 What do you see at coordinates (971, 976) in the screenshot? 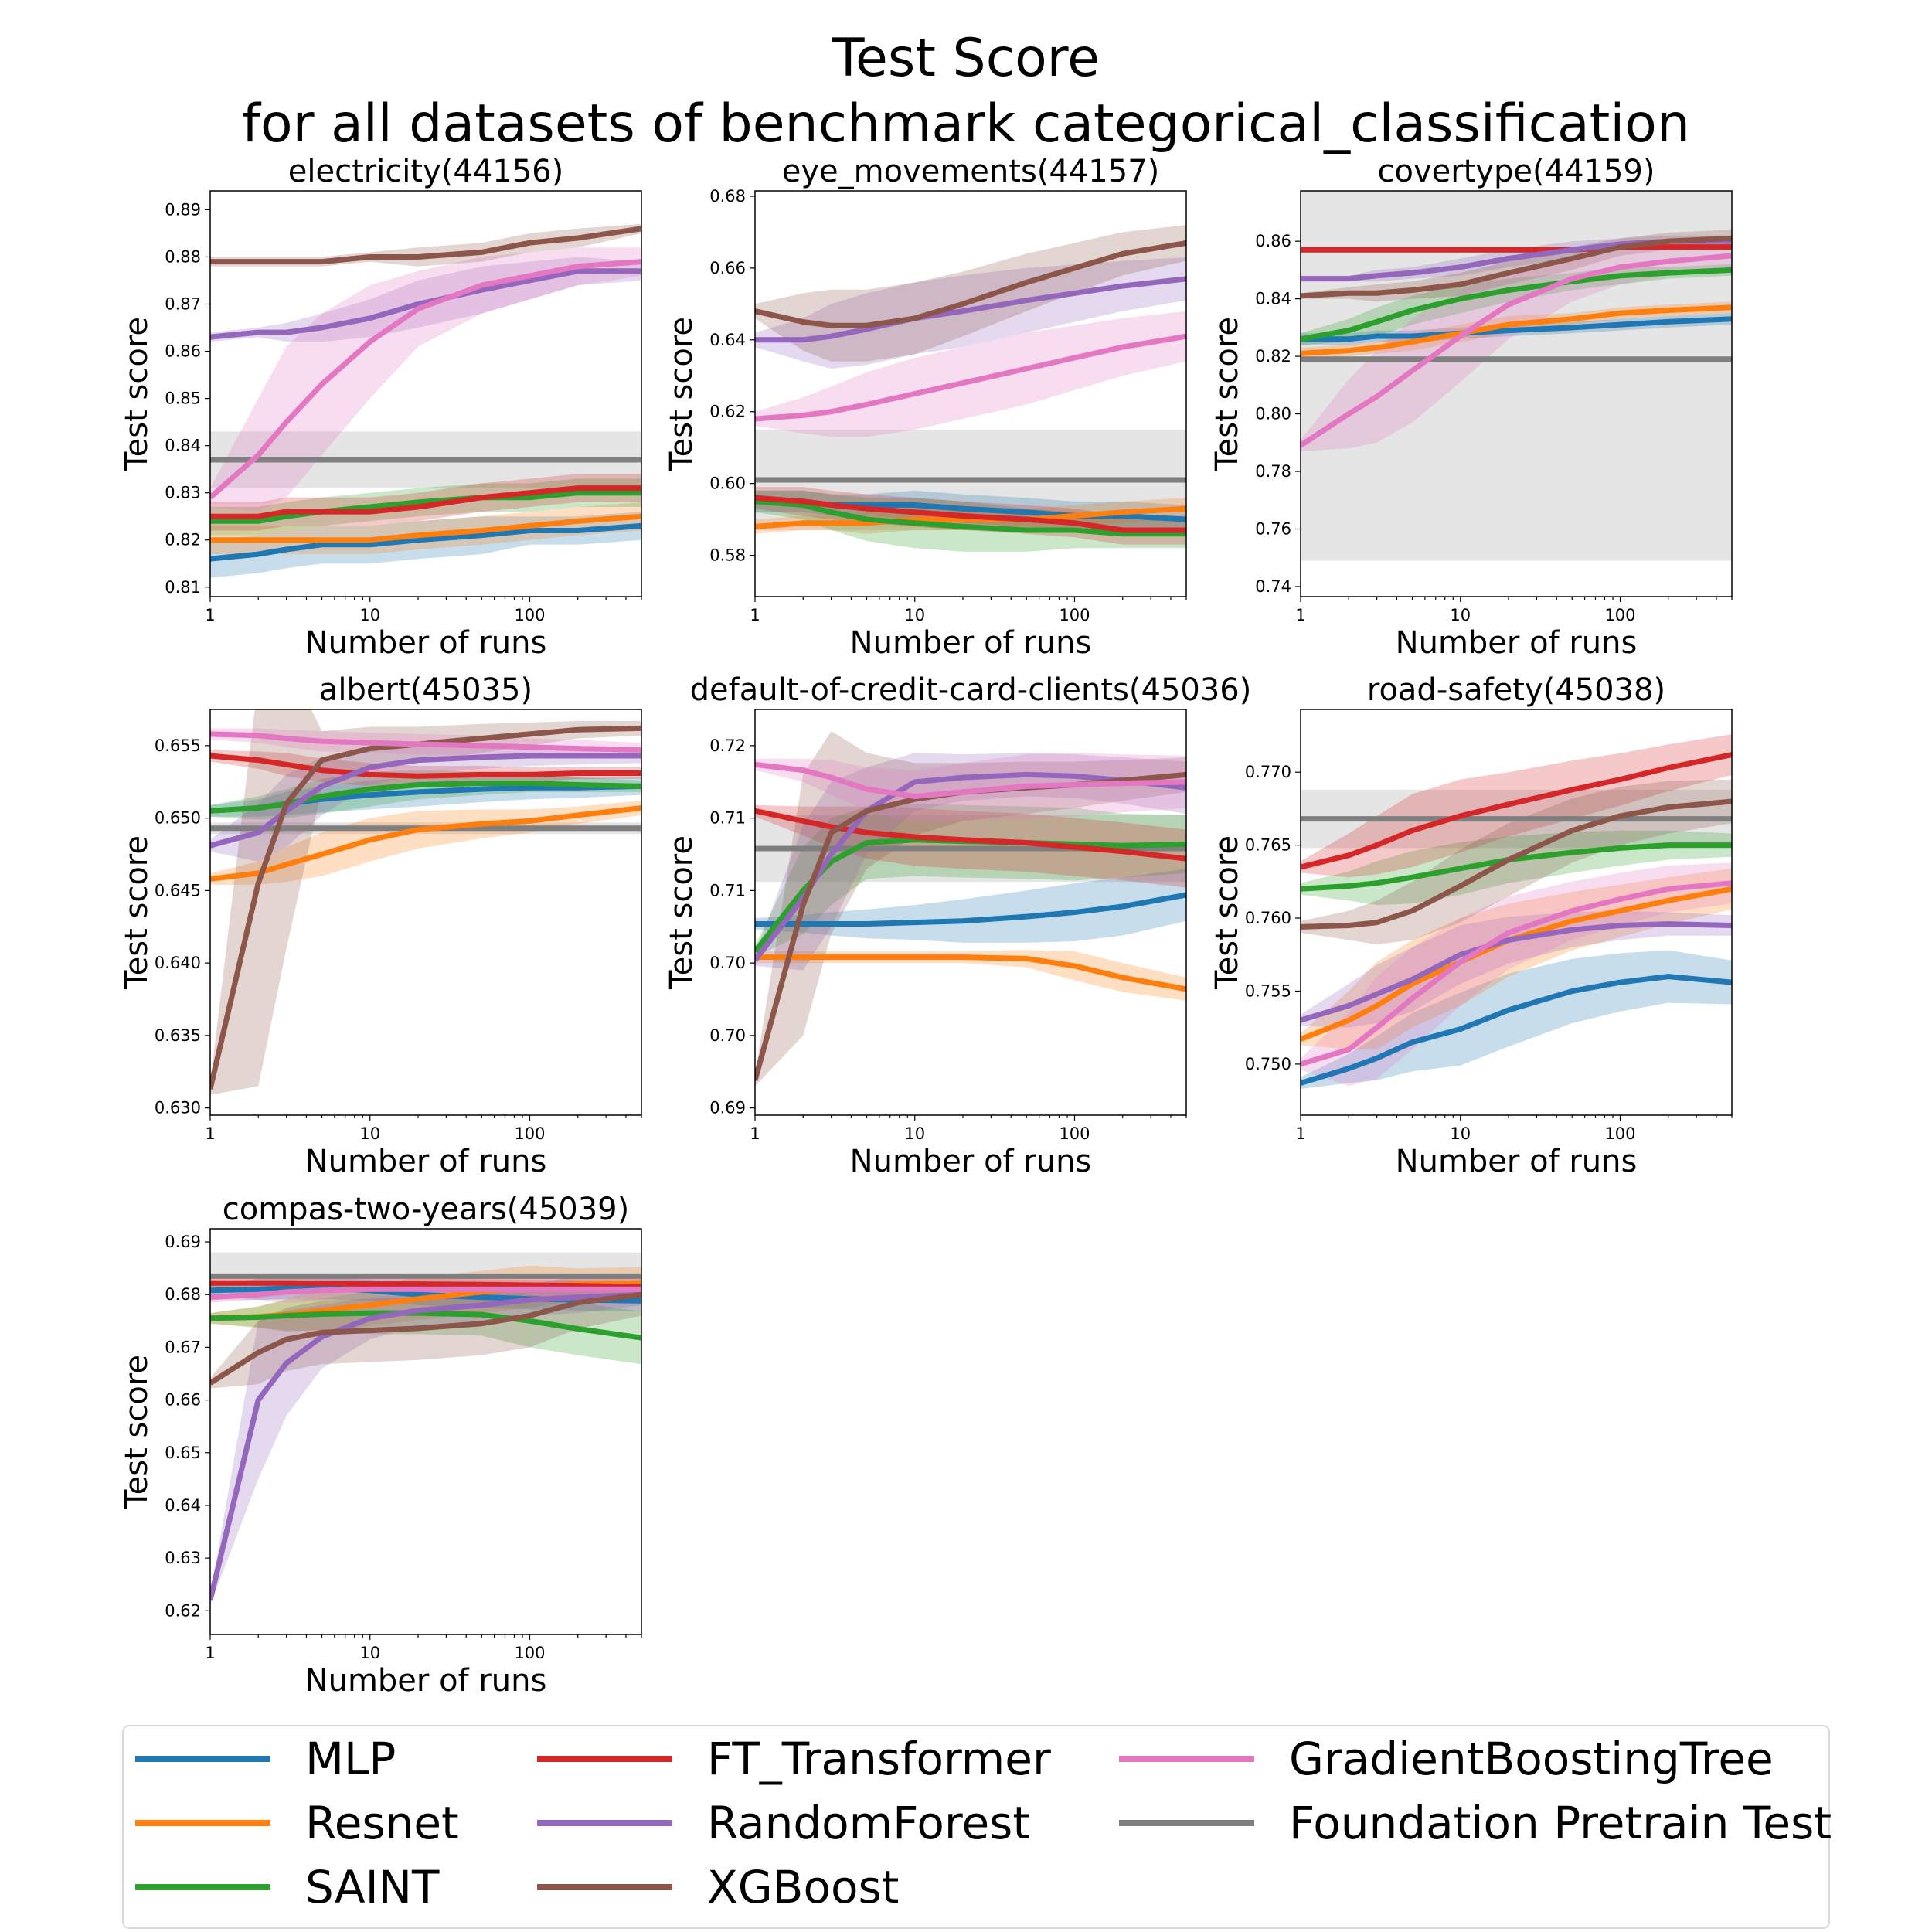
I see `band-resnet` at bounding box center [971, 976].